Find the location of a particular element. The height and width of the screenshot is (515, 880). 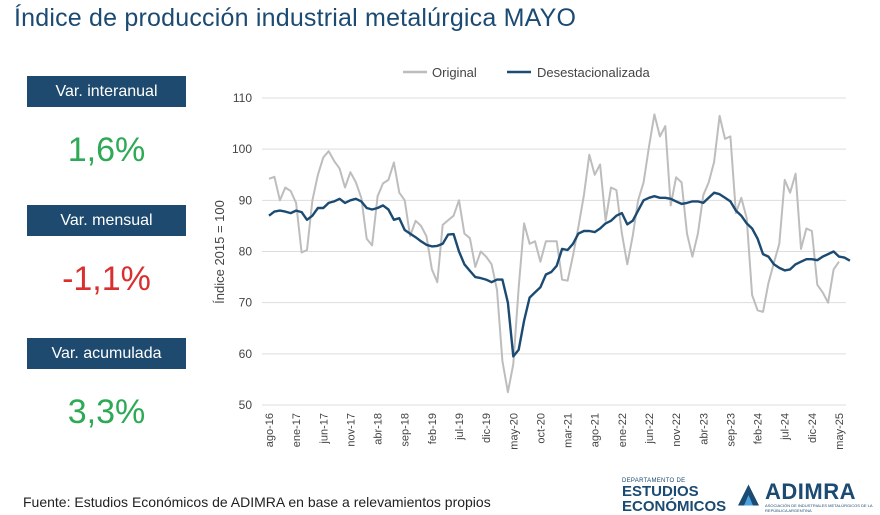

x-tick-label: may-20 is located at coordinates (514, 431).